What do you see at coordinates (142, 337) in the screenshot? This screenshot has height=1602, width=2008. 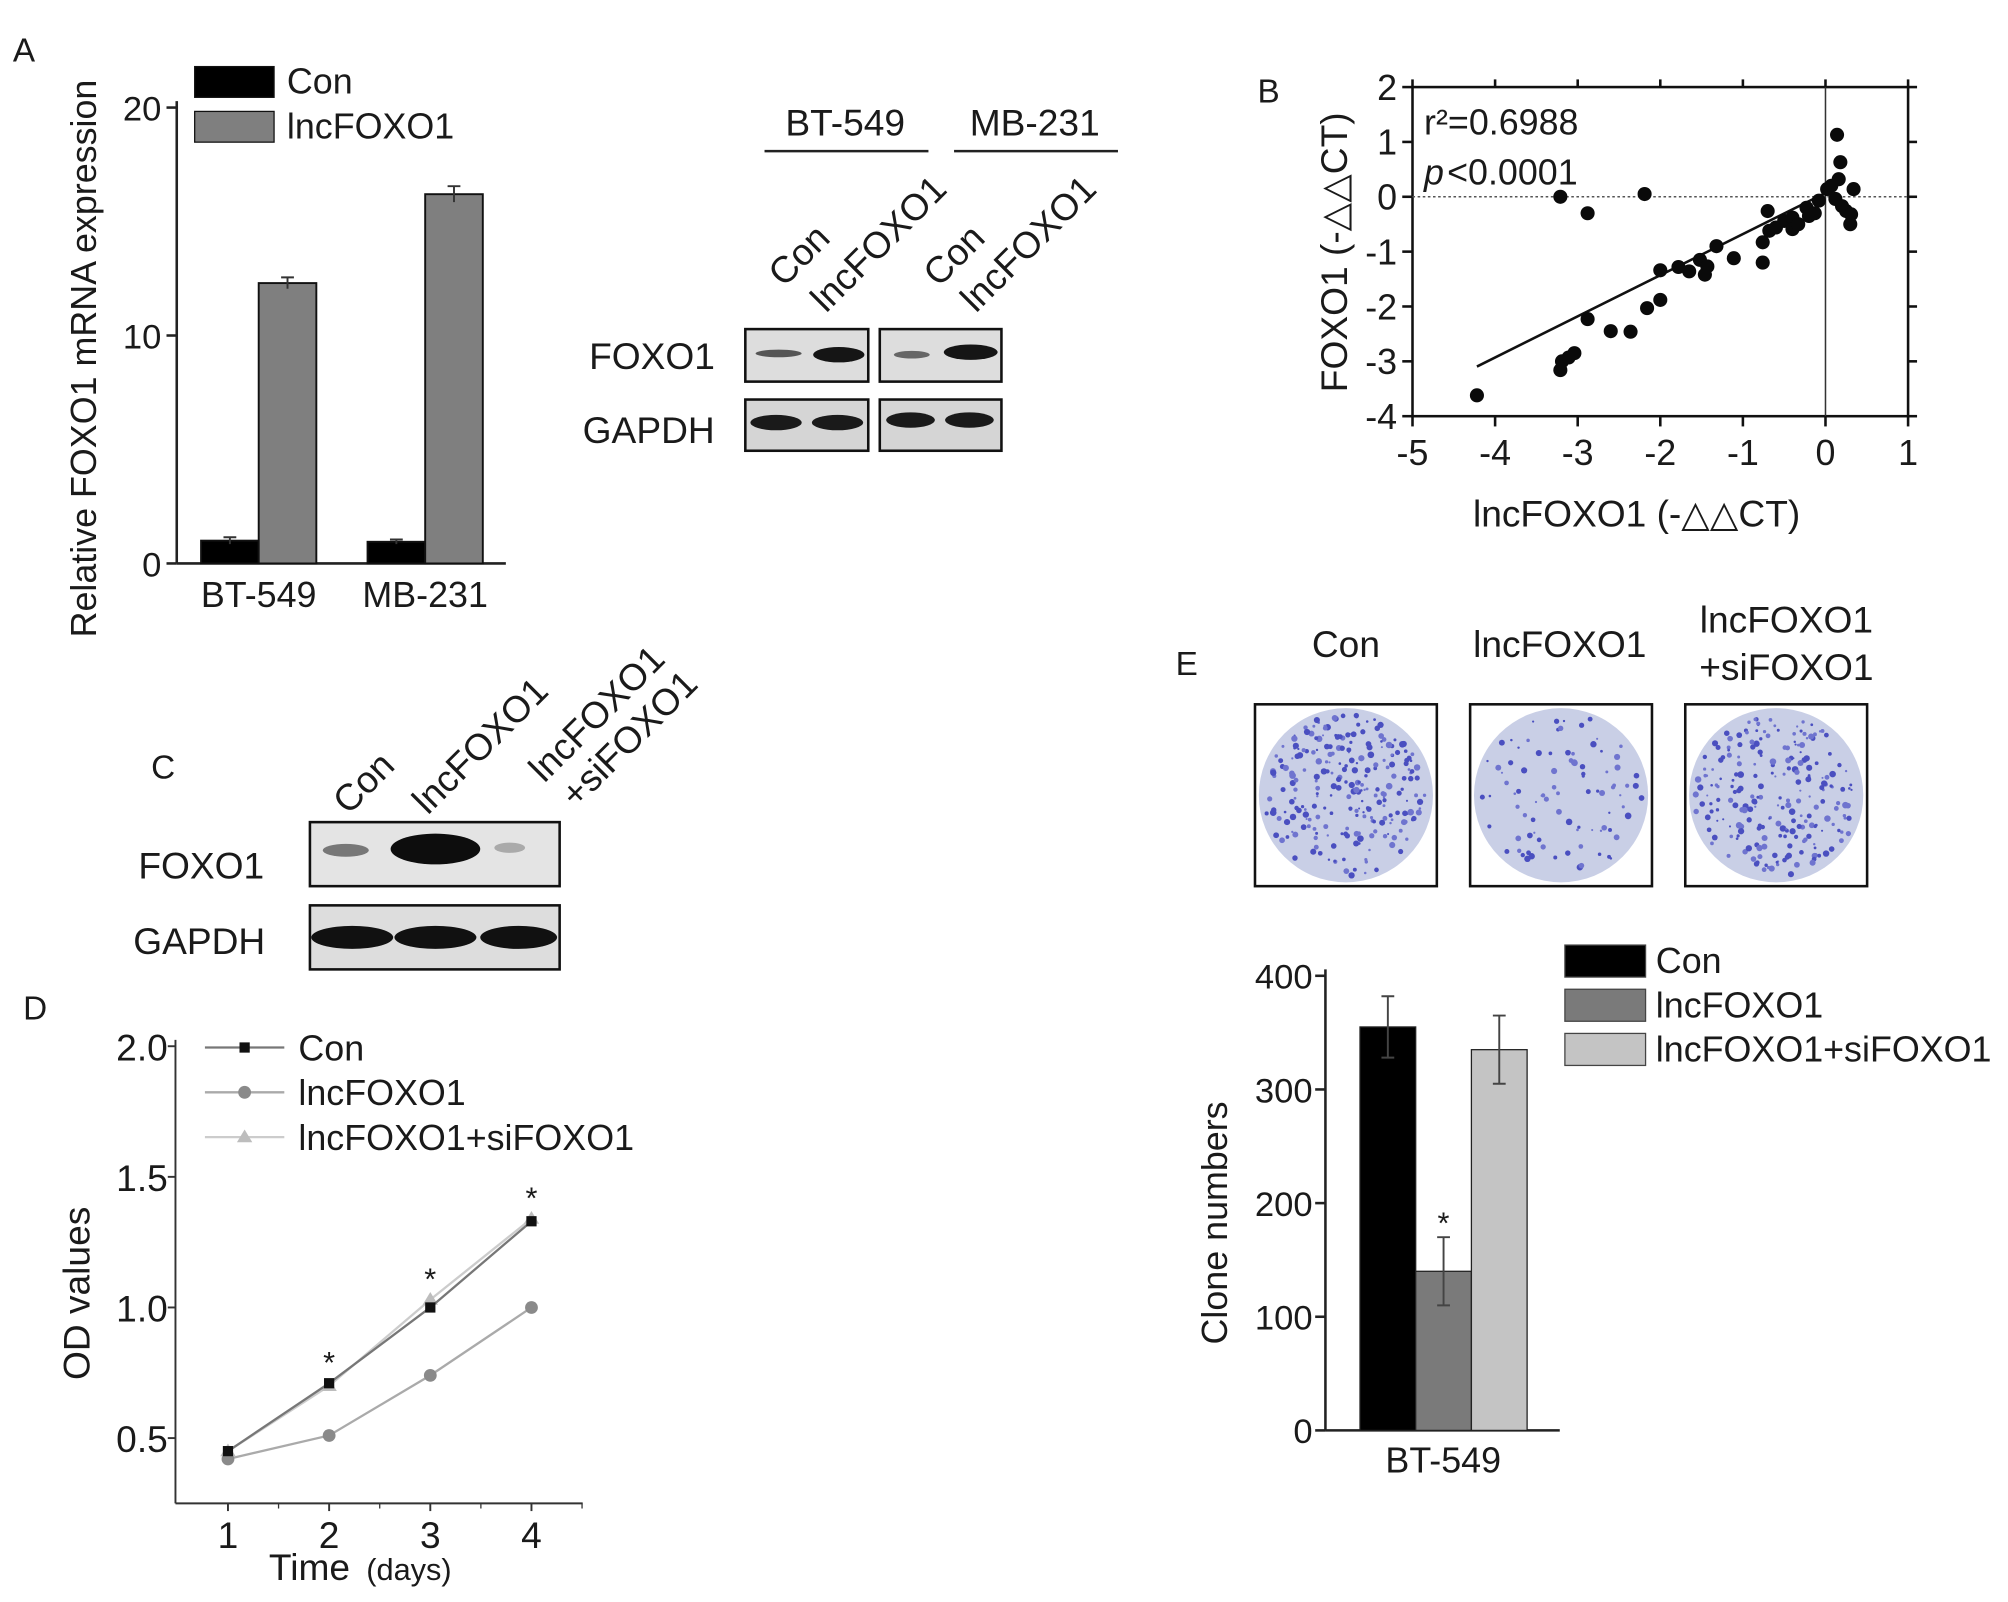 I see `y-tick-label: 10` at bounding box center [142, 337].